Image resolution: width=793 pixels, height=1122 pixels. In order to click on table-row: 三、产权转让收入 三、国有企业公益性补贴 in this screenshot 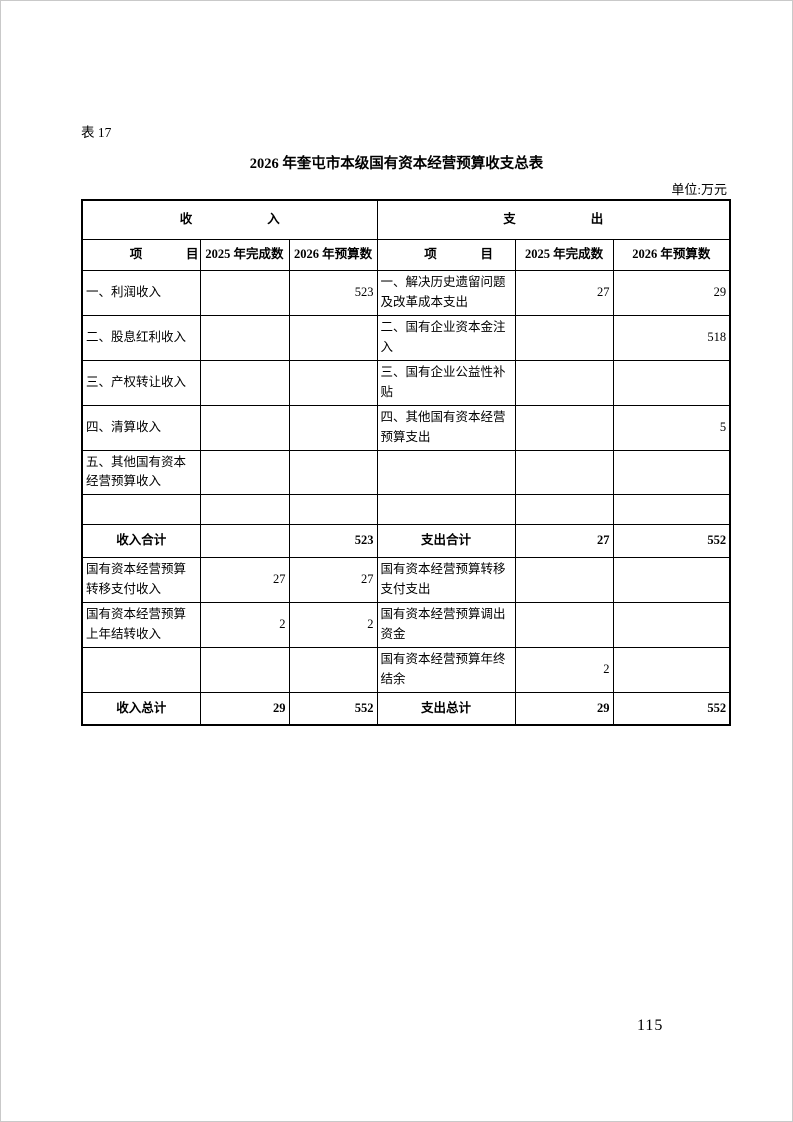, I will do `click(406, 382)`.